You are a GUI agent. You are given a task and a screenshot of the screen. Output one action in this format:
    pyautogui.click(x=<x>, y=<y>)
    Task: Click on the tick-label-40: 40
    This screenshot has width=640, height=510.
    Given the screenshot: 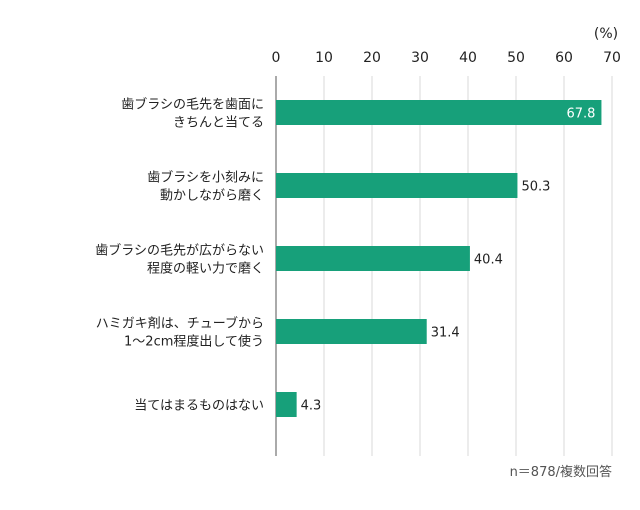 What is the action you would take?
    pyautogui.click(x=468, y=58)
    